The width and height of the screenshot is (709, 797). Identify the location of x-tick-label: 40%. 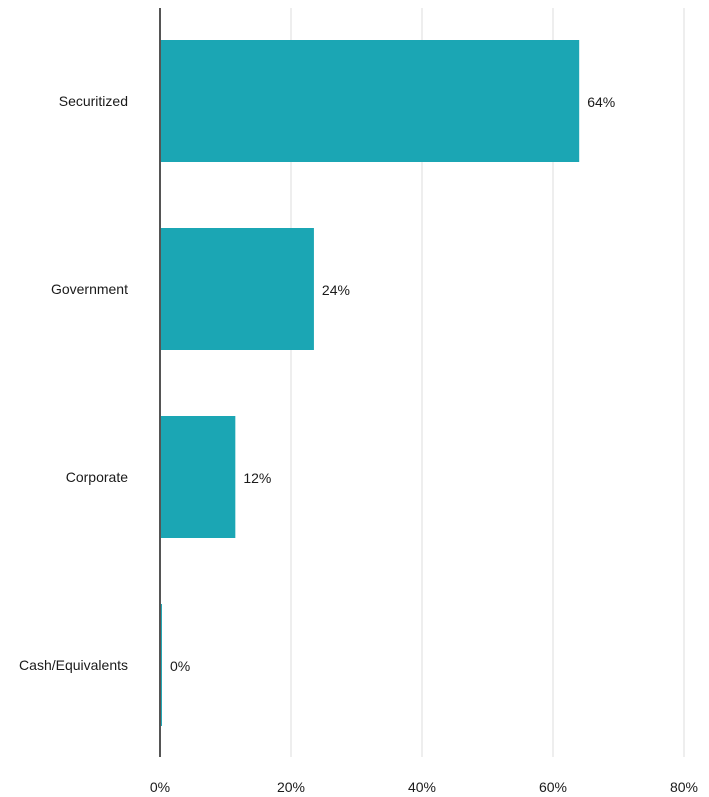
(422, 787).